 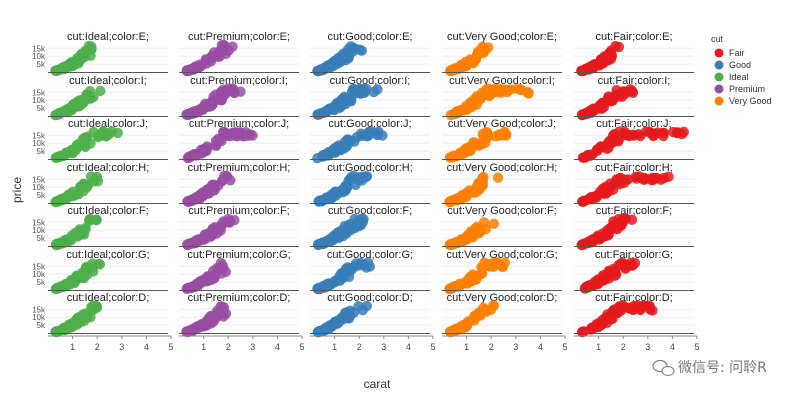 What do you see at coordinates (17, 190) in the screenshot?
I see `y-axis-label: price` at bounding box center [17, 190].